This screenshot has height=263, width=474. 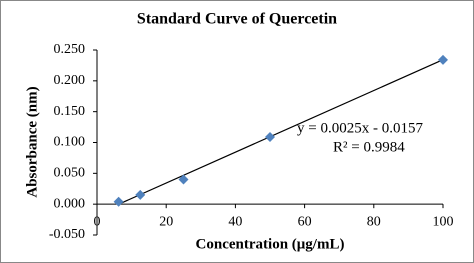 What do you see at coordinates (374, 221) in the screenshot?
I see `x-tick-label: 80` at bounding box center [374, 221].